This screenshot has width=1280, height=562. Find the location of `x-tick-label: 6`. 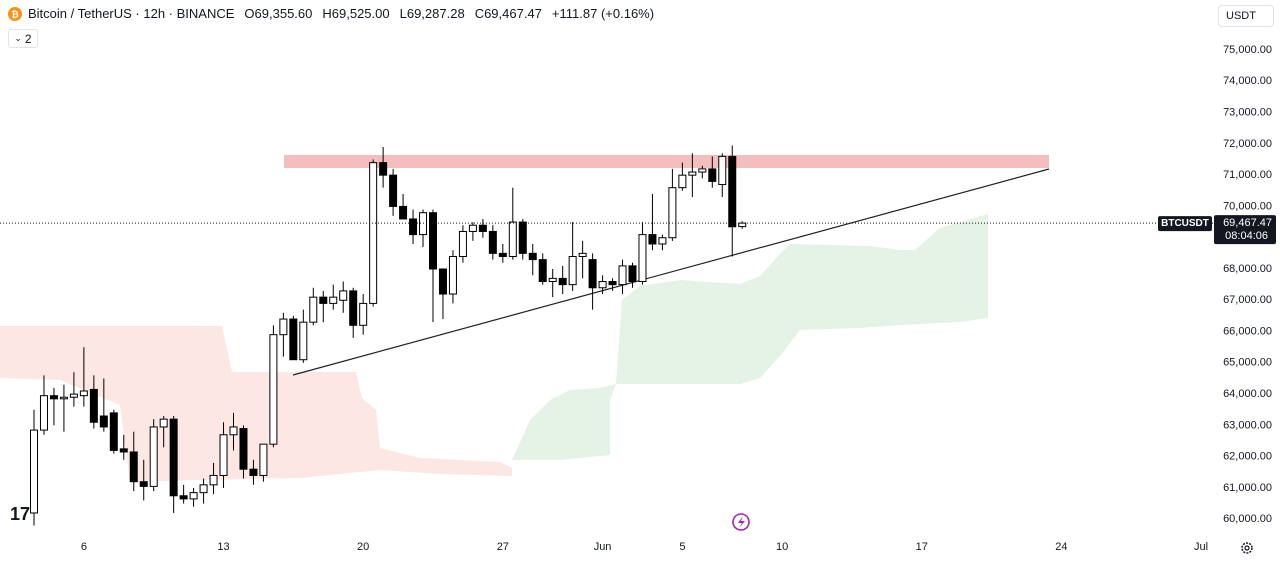

x-tick-label: 6 is located at coordinates (84, 547).